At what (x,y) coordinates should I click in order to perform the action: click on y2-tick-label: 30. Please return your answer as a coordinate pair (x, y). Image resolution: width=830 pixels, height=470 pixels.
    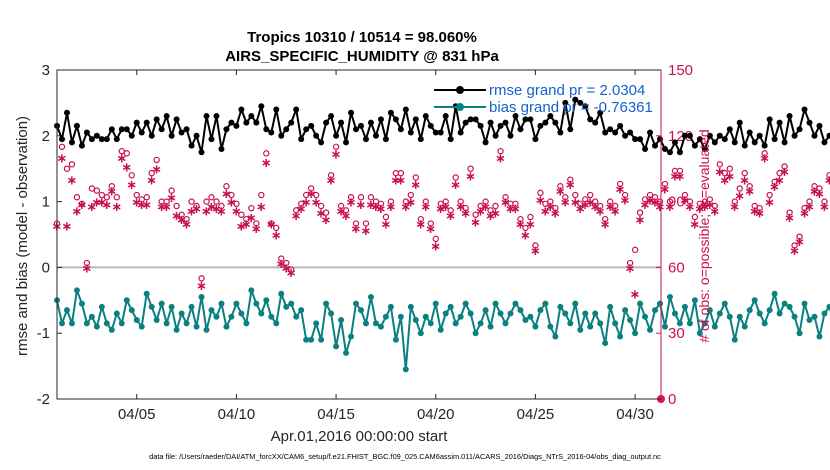
    Looking at the image, I should click on (676, 333).